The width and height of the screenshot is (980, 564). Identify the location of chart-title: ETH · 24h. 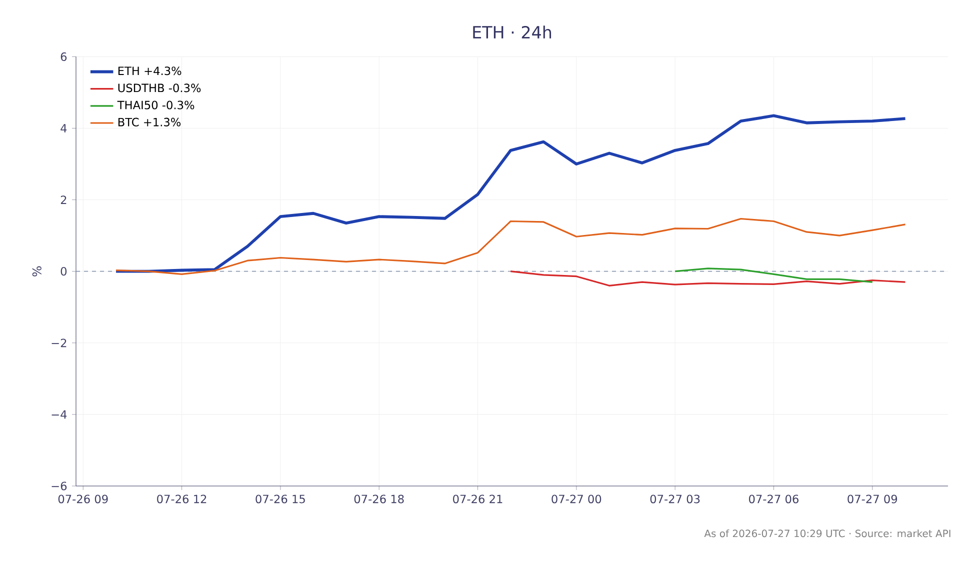
(512, 32).